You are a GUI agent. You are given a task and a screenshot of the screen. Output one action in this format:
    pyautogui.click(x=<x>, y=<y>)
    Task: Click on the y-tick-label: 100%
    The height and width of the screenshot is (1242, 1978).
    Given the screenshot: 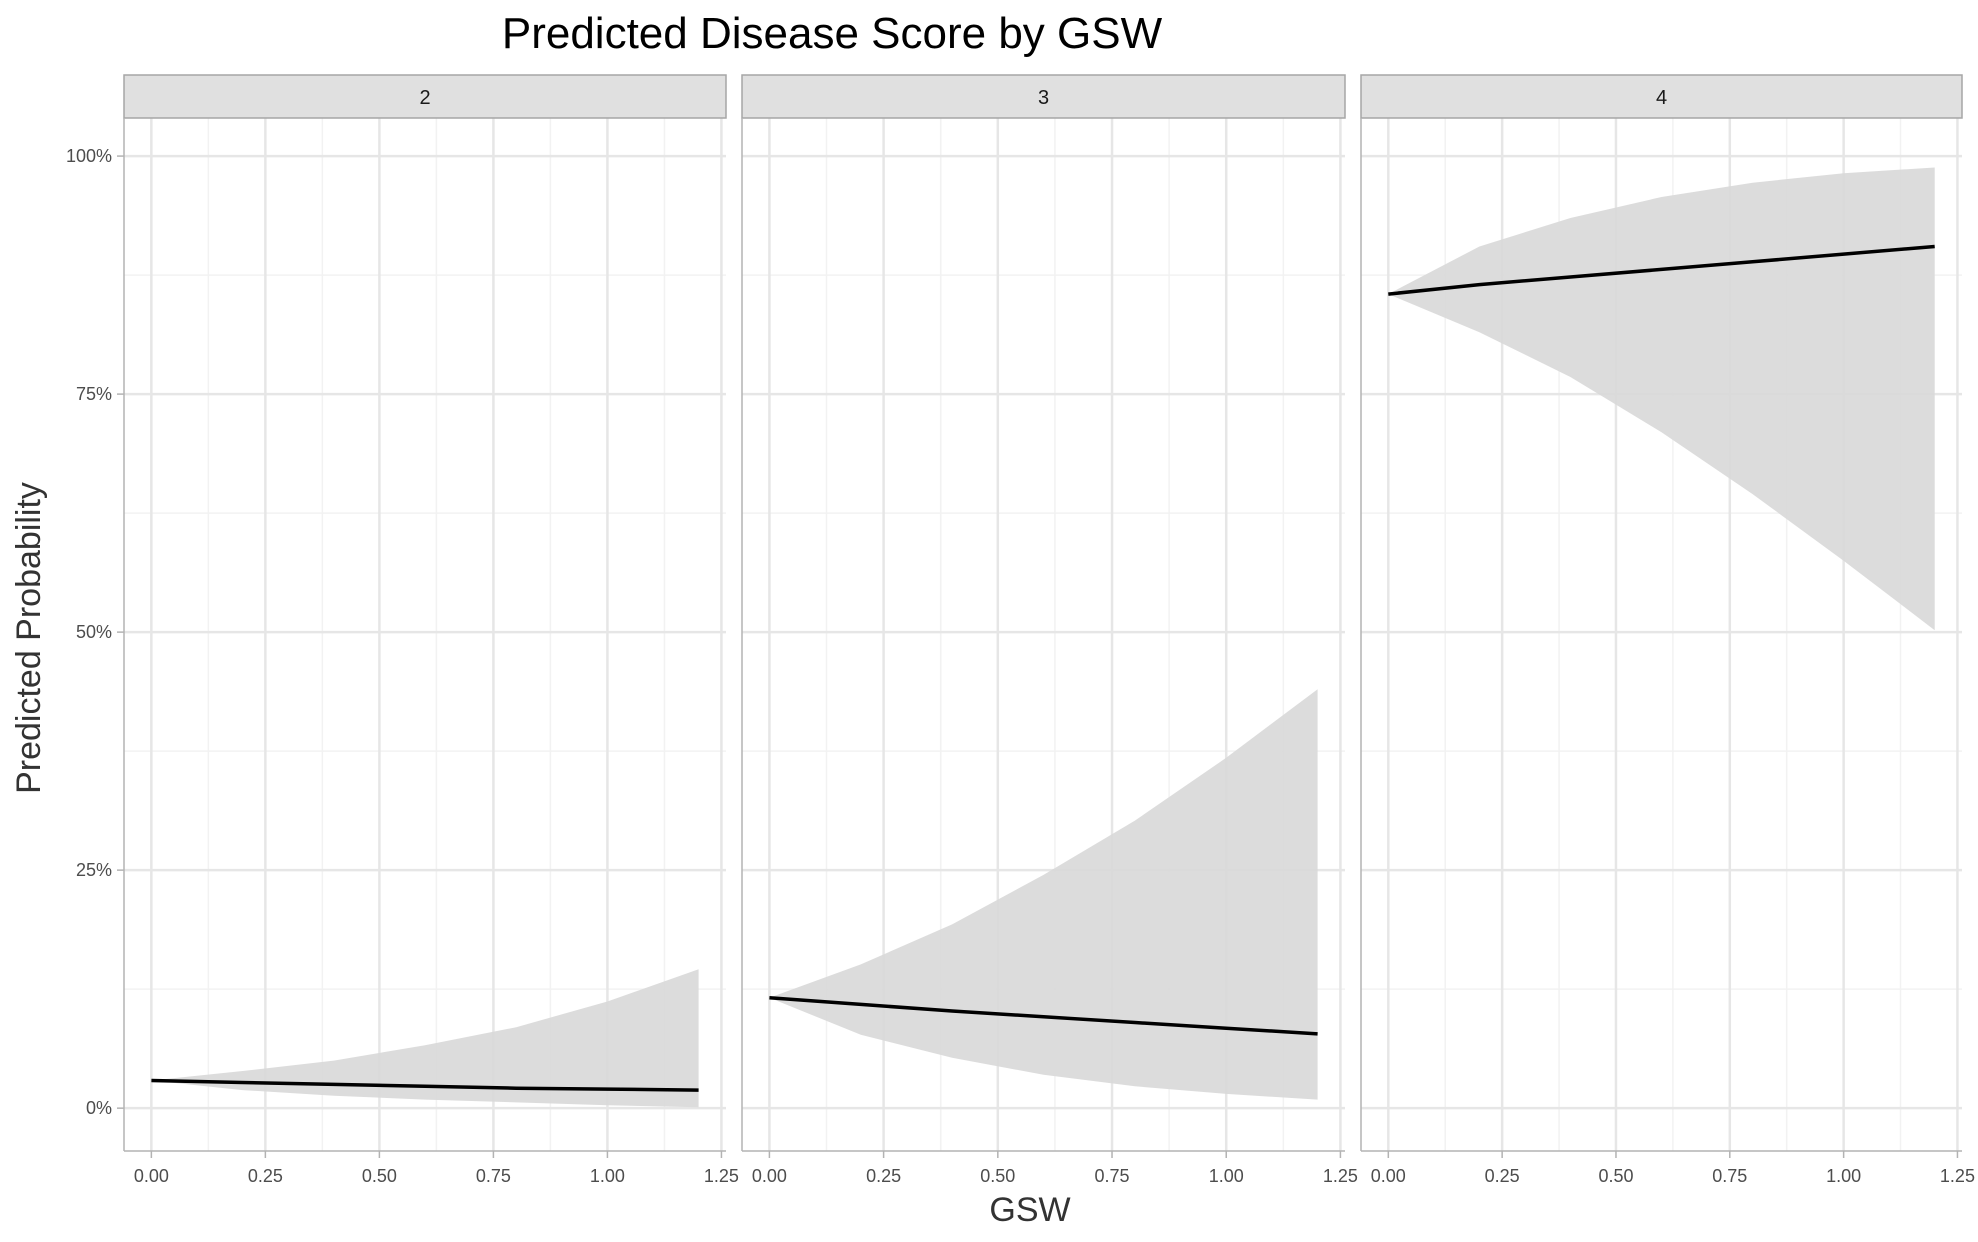 What is the action you would take?
    pyautogui.click(x=89, y=156)
    